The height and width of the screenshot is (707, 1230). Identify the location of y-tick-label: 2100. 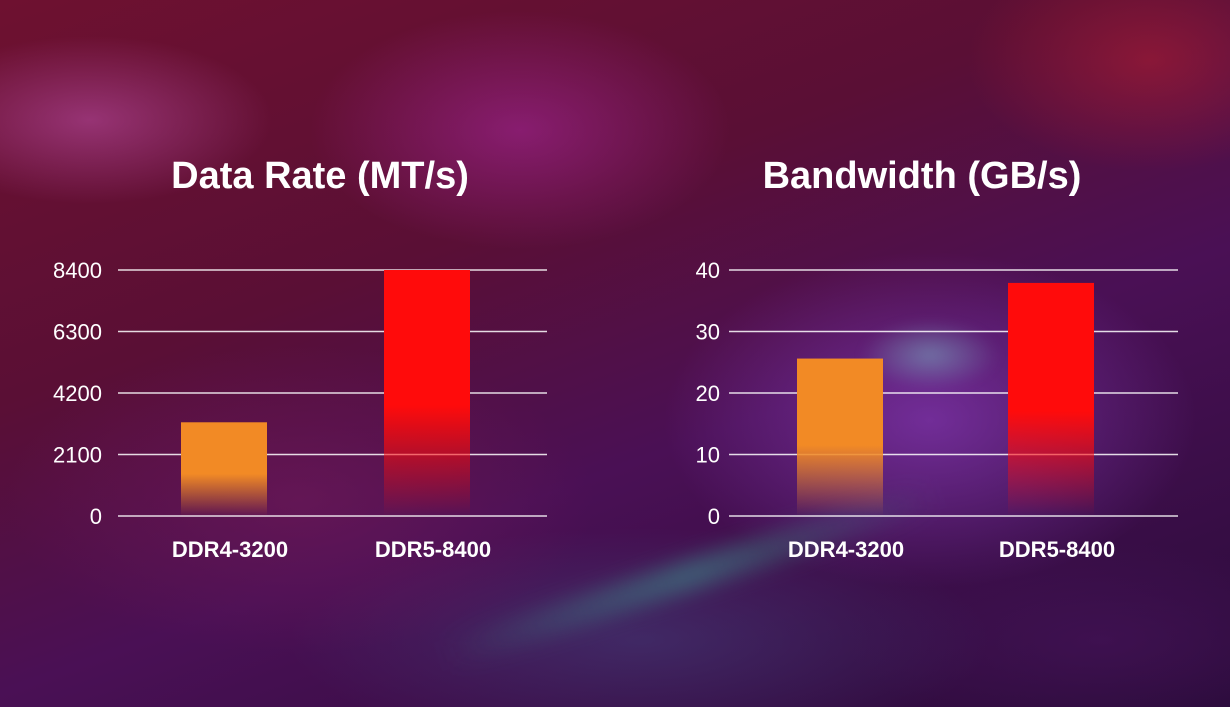
(77, 455).